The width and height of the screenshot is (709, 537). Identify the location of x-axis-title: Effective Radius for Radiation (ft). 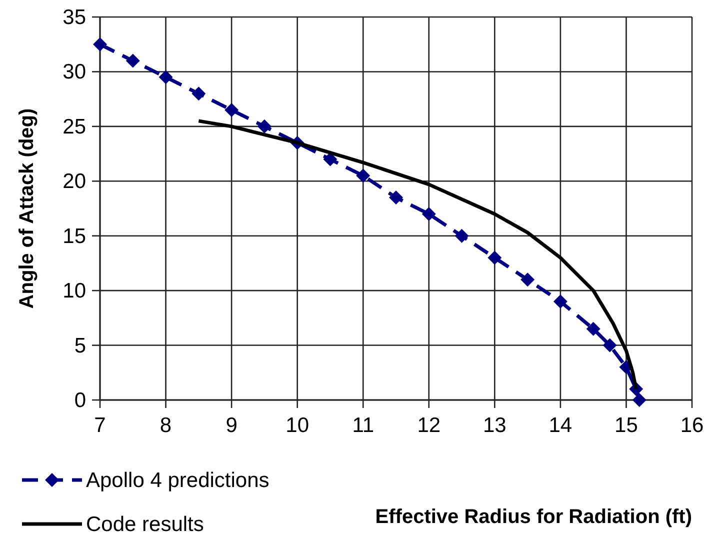
(533, 517).